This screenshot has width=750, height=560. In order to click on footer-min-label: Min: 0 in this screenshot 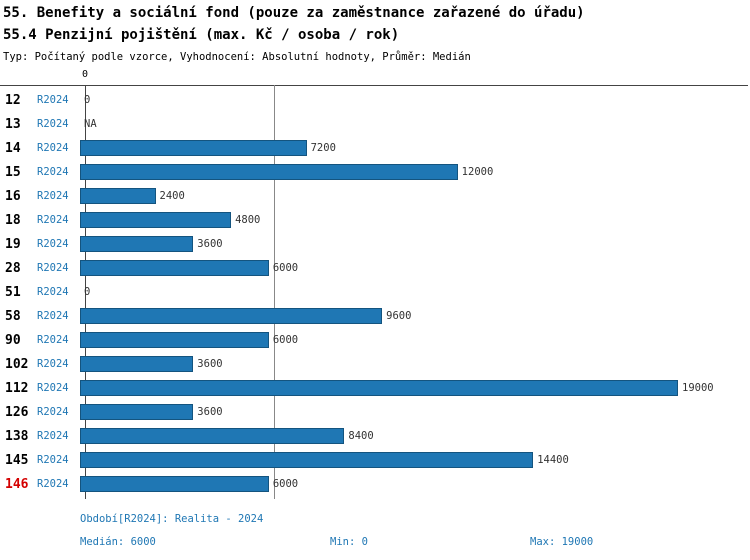, I will do `click(349, 542)`.